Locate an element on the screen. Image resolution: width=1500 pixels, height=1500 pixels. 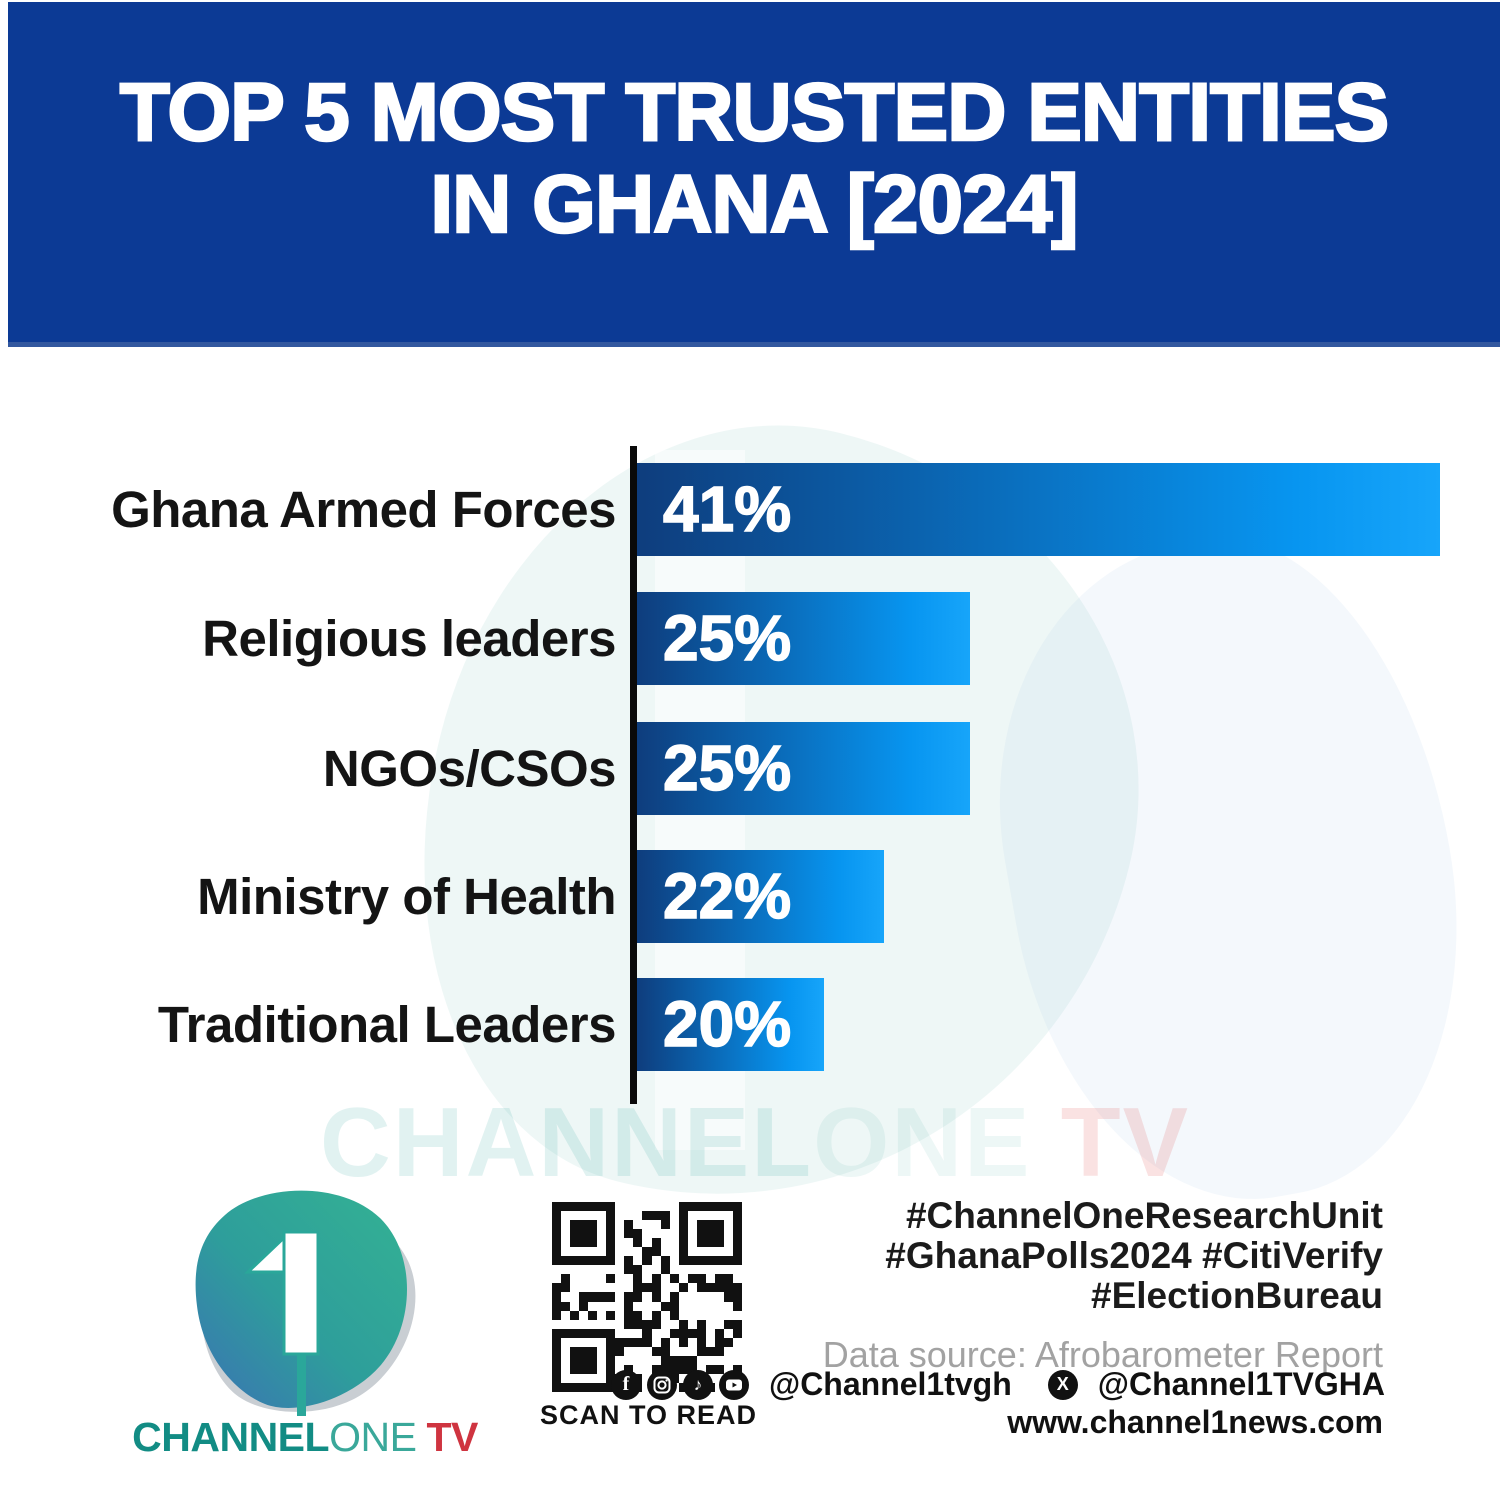
logo-wordmark-one: ONE is located at coordinates (373, 1437).